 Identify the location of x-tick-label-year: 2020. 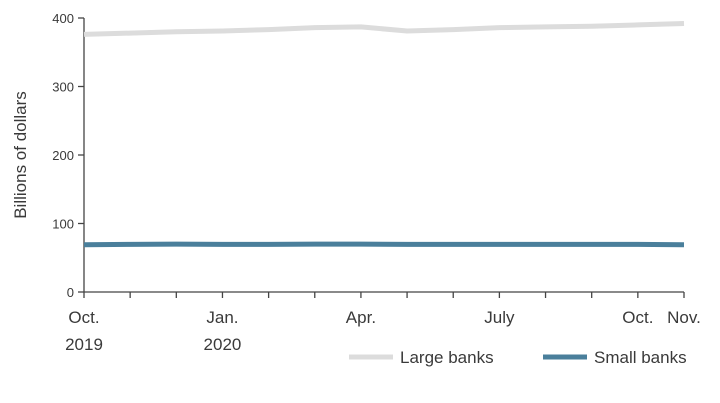
(223, 344).